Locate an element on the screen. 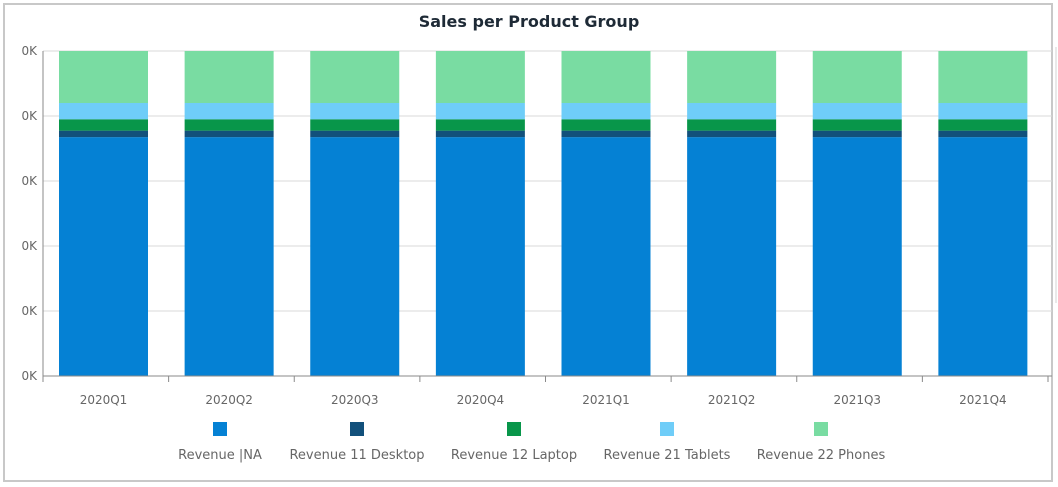  x-tick-label: 2020Q2 is located at coordinates (229, 400).